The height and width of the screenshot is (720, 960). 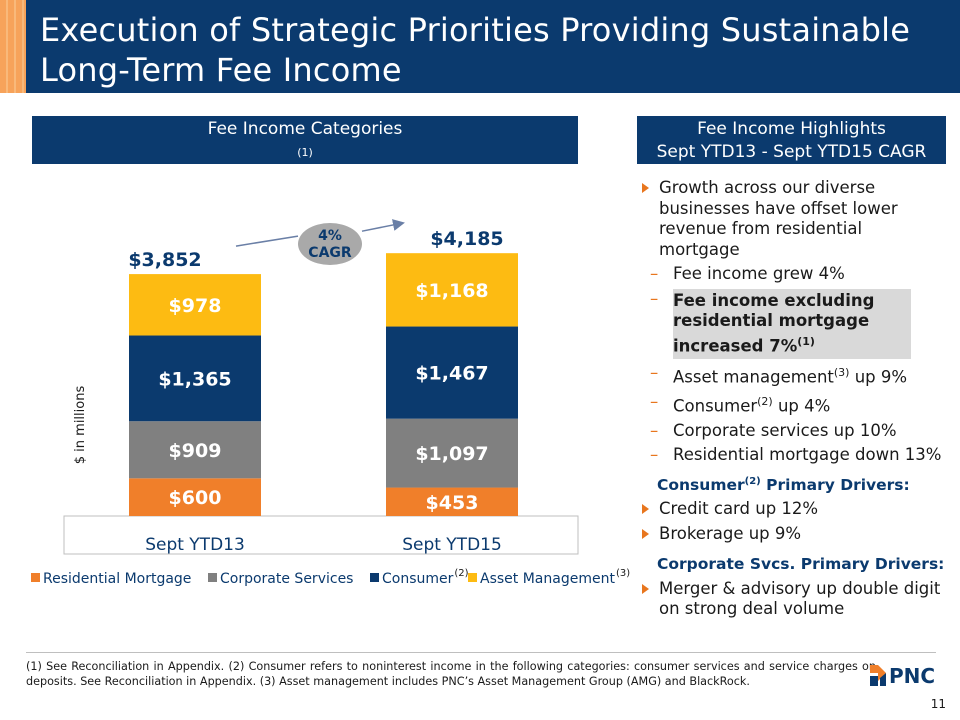 I want to click on bar-consumer-sept-ytd13, so click(x=195, y=378).